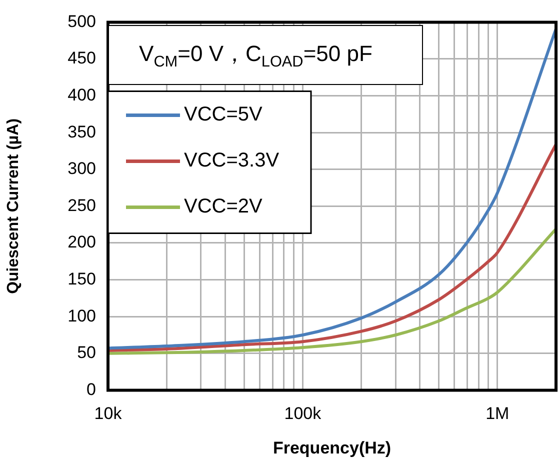  What do you see at coordinates (91, 389) in the screenshot?
I see `y-tick-label: 0` at bounding box center [91, 389].